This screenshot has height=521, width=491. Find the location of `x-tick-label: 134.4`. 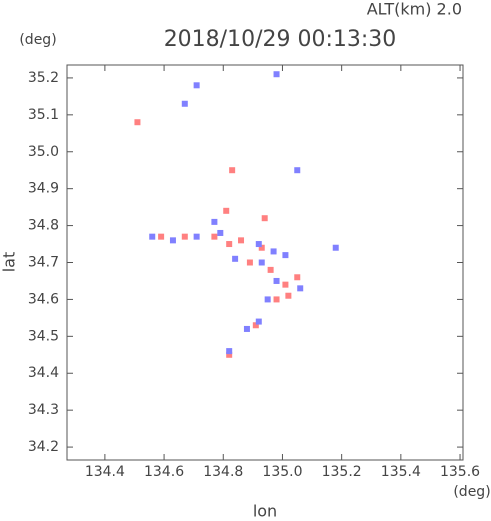

x-tick-label: 134.4 is located at coordinates (105, 472).